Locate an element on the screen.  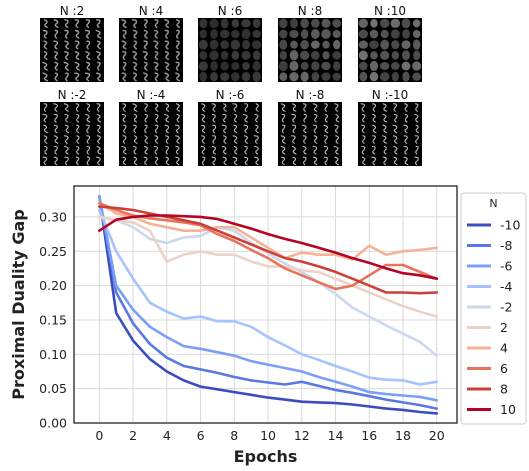
sample-thumbnail: N :-2 is located at coordinates (72, 127).